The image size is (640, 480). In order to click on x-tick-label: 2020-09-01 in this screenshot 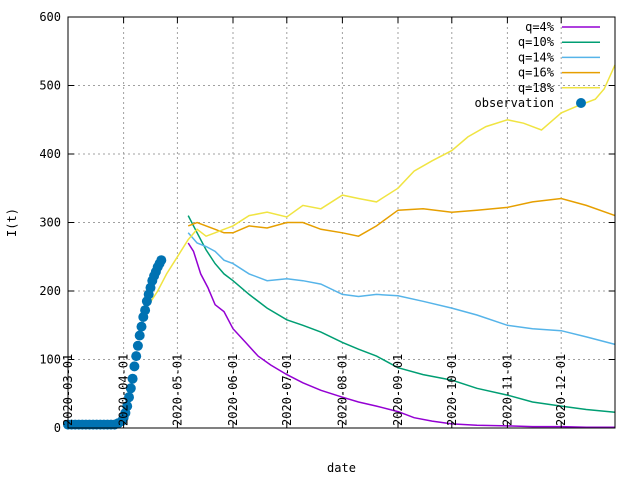, I will do `click(398, 390)`.